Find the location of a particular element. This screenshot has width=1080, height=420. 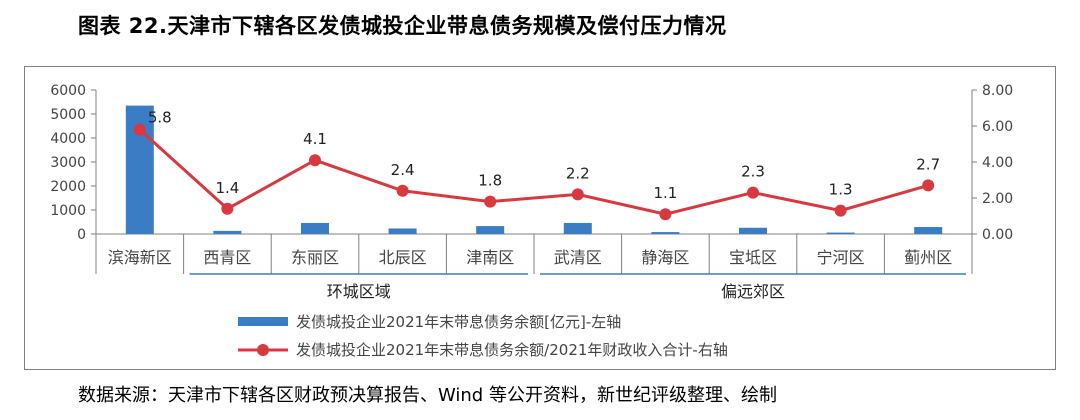

data-label: 1.8 is located at coordinates (490, 181).